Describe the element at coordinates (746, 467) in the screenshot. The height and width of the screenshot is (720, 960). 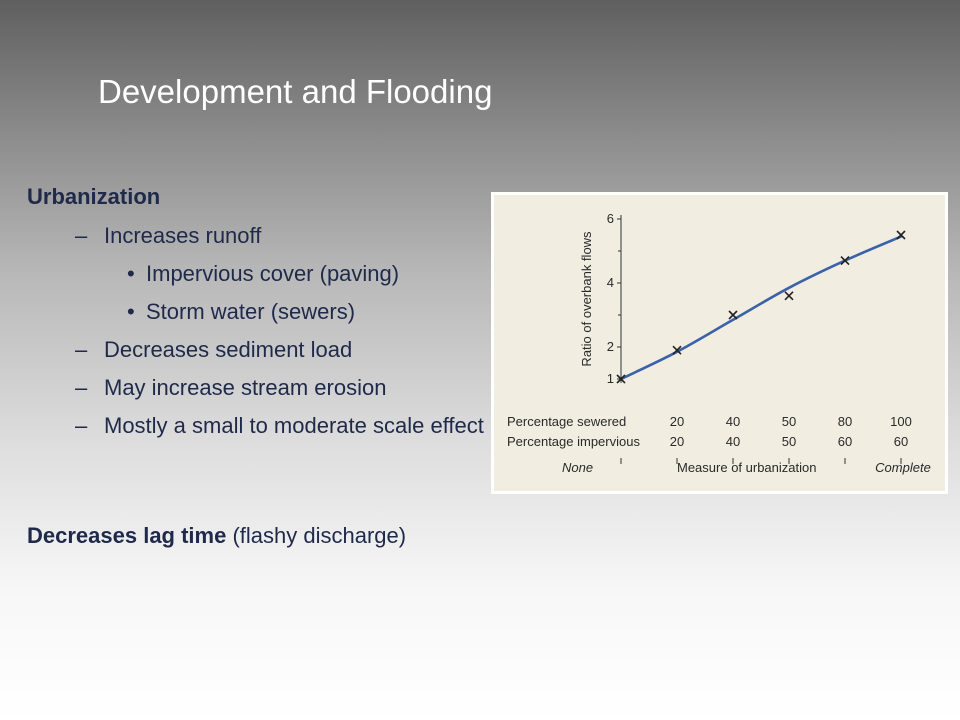
I see `x-axis-label: Measure of urbanization` at that location.